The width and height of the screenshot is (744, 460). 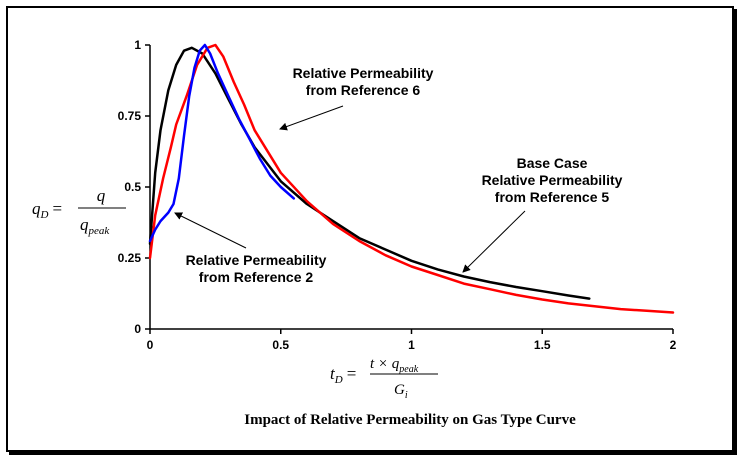 I want to click on annotation-ref6-line2: from Reference 6, so click(x=363, y=90).